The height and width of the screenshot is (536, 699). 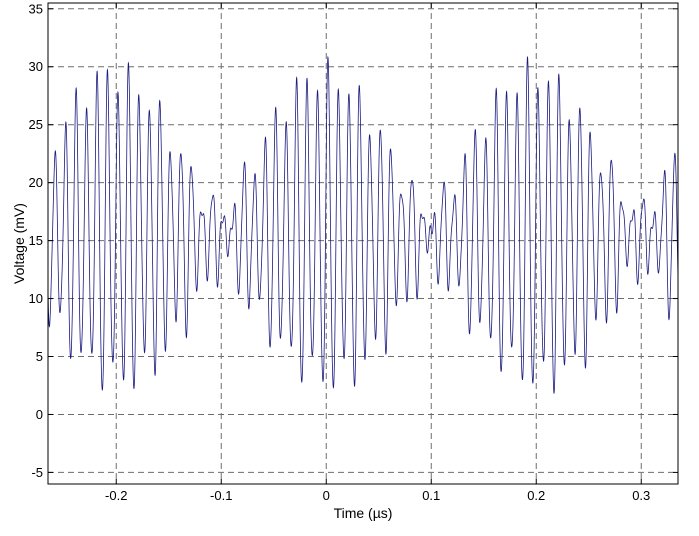 I want to click on x-tick-label: -0.1, so click(x=221, y=495).